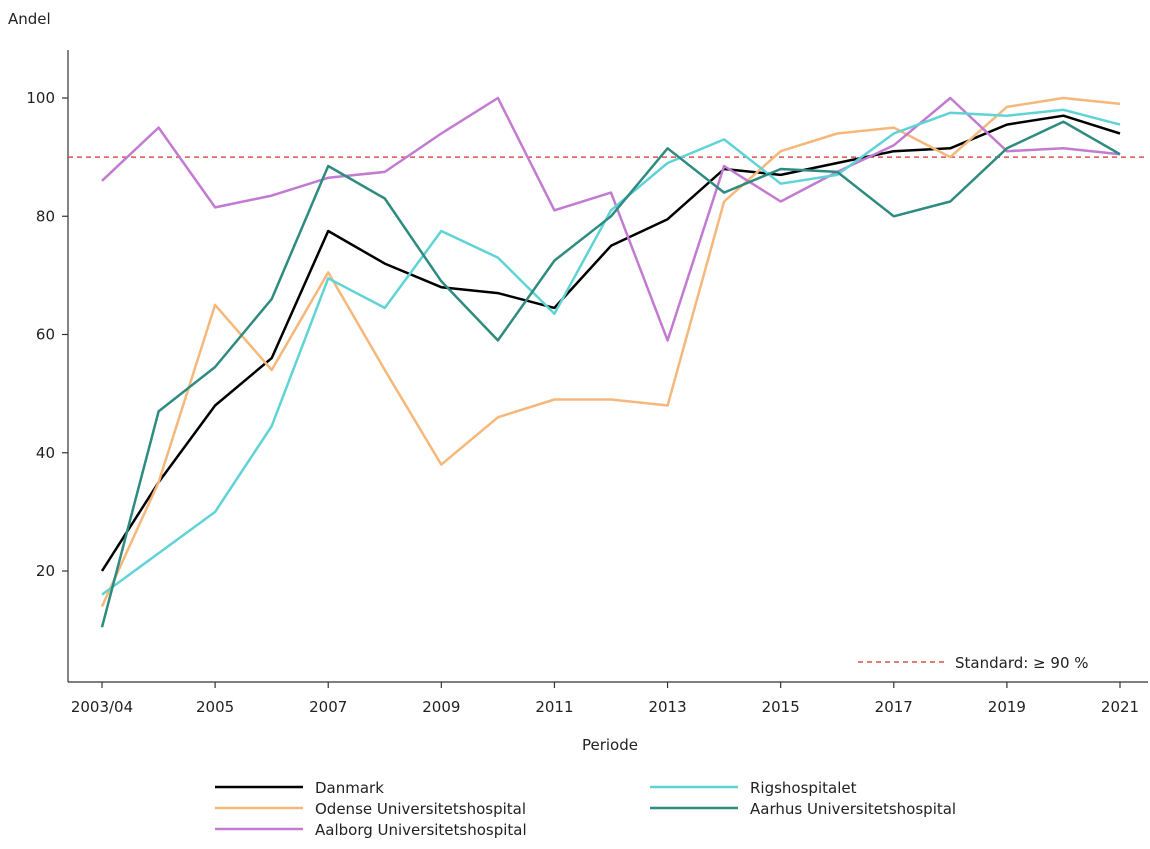 This screenshot has height=849, width=1150. I want to click on legend-label: Rigshospitalet, so click(803, 788).